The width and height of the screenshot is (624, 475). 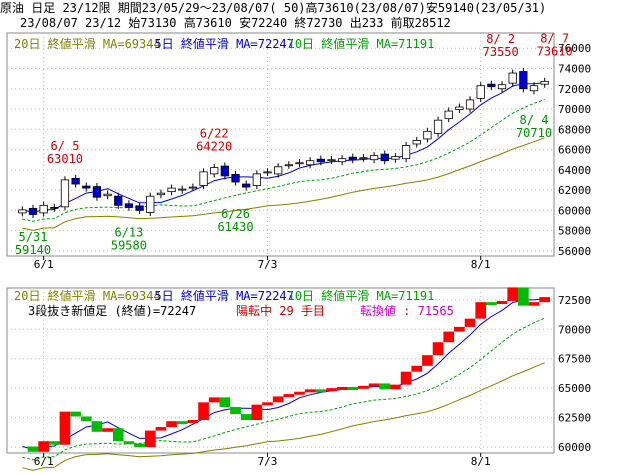 What do you see at coordinates (280, 310) in the screenshot?
I see `line-break-state: 陽転中 29 手目` at bounding box center [280, 310].